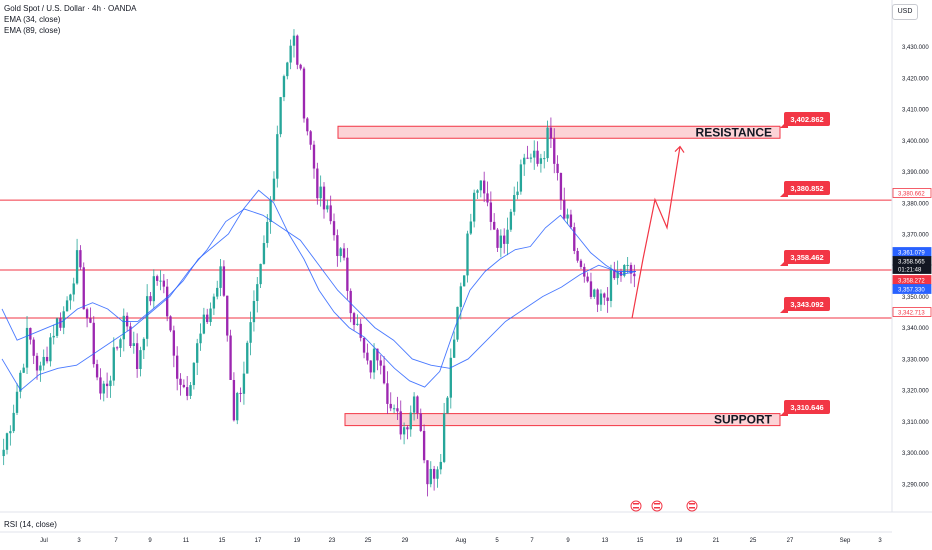 The image size is (932, 550). I want to click on projection-line, so click(656, 232).